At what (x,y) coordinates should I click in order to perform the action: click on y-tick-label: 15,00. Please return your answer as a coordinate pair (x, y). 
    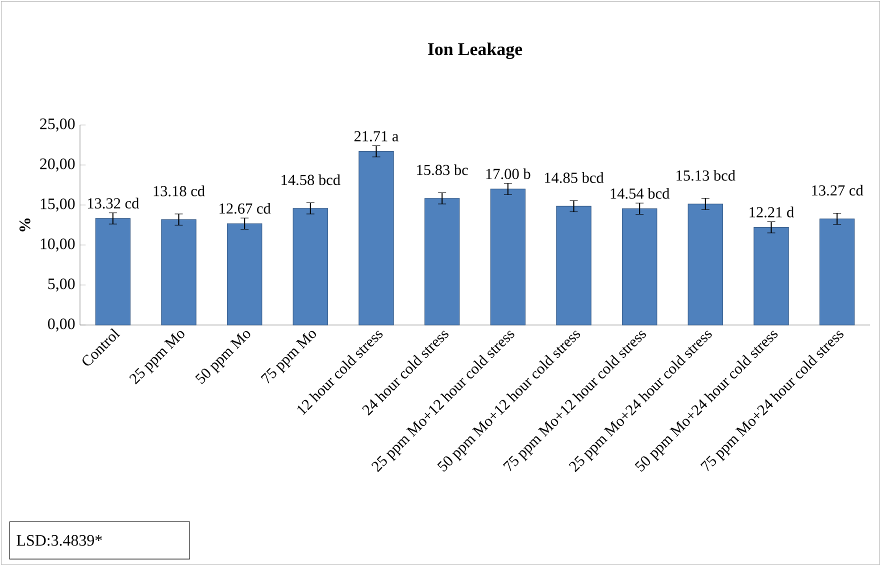
    Looking at the image, I should click on (57, 205).